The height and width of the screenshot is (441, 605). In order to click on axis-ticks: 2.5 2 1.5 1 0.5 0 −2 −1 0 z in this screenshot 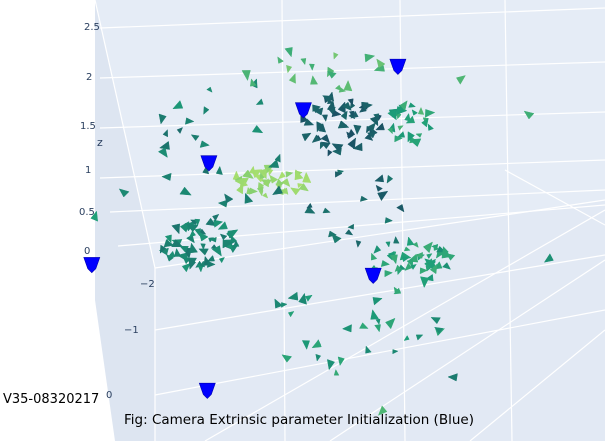, I will do `click(117, 211)`.